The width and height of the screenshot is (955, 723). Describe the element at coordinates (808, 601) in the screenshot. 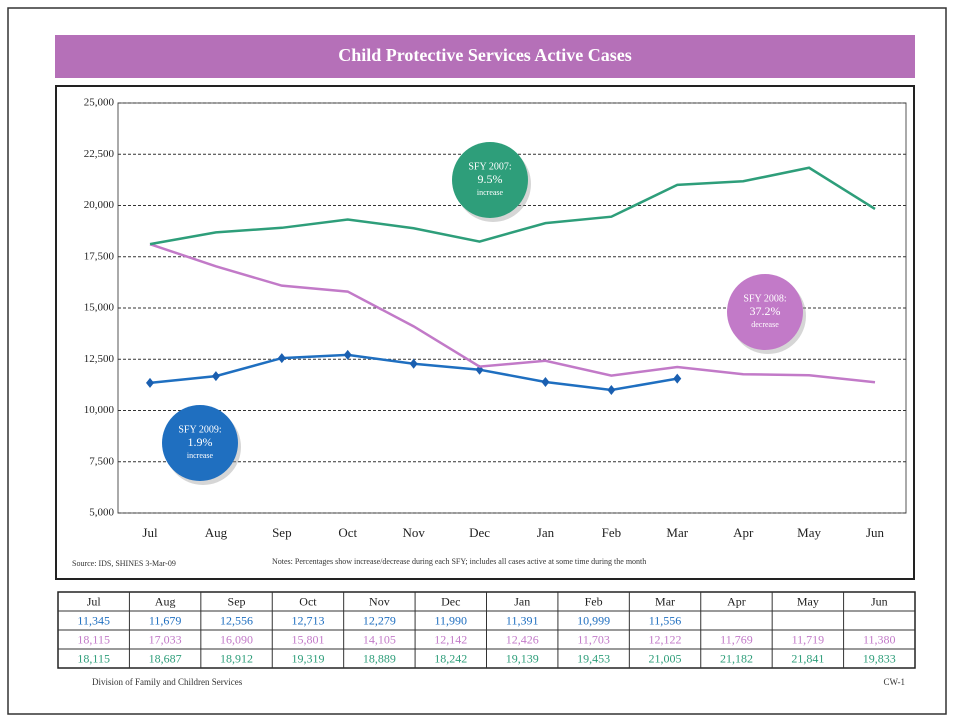

I see `table-header: May` at that location.